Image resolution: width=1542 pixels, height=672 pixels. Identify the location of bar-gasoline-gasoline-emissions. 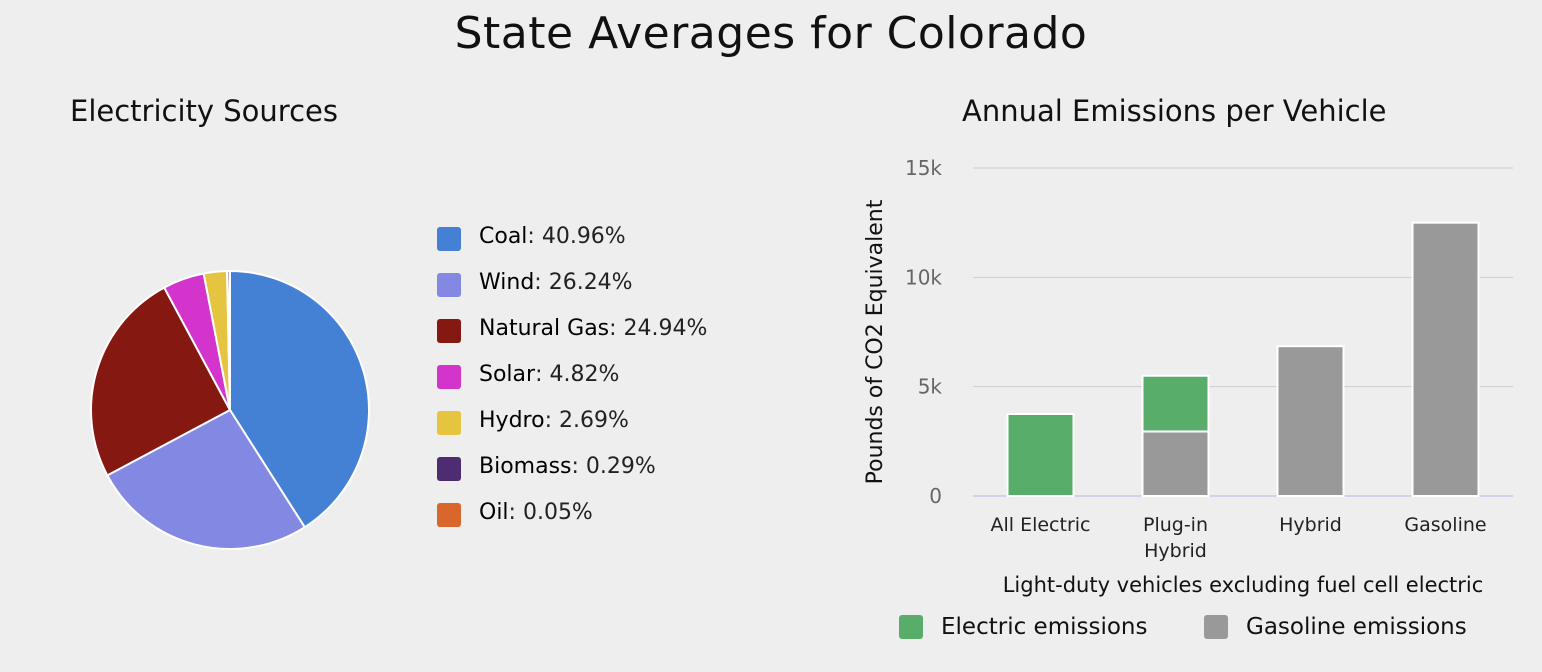
(1445, 359).